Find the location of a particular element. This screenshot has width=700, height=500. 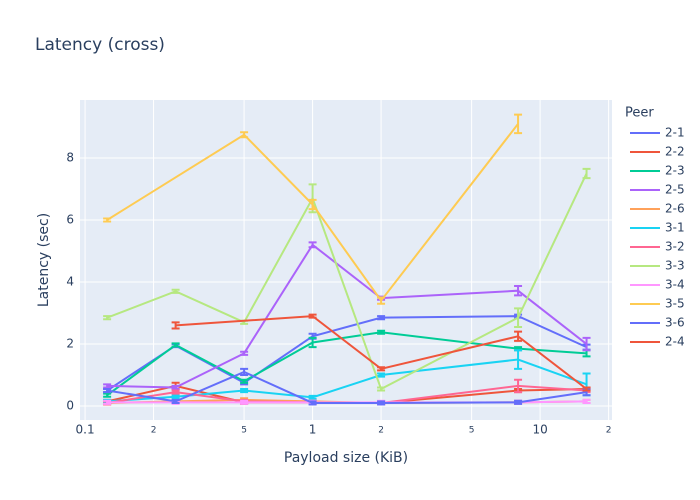

legend-label: 2-4 is located at coordinates (675, 342).